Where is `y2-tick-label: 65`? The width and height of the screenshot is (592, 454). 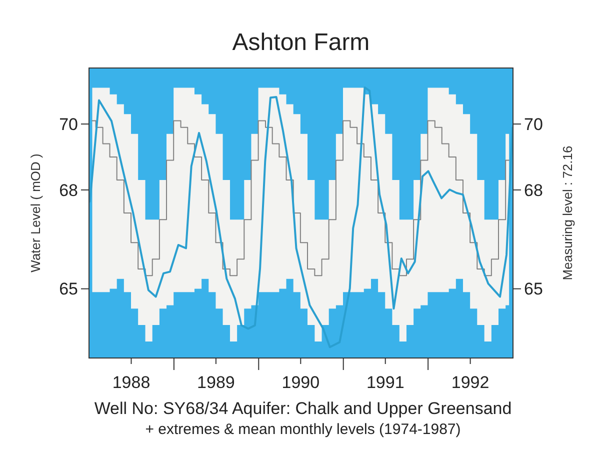
y2-tick-label: 65 is located at coordinates (533, 289).